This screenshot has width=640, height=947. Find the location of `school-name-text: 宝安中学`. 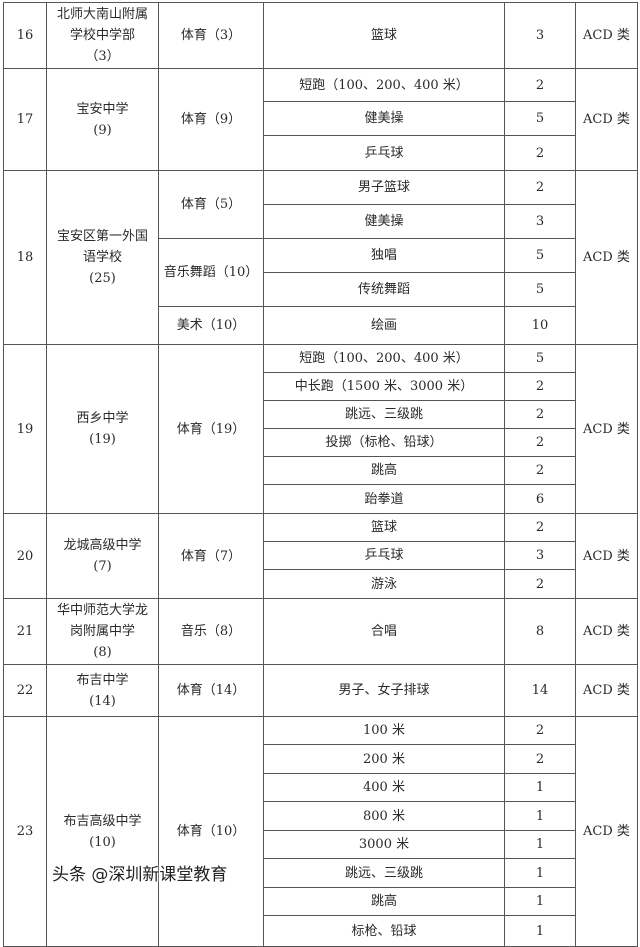

school-name-text: 宝安中学 is located at coordinates (102, 109).